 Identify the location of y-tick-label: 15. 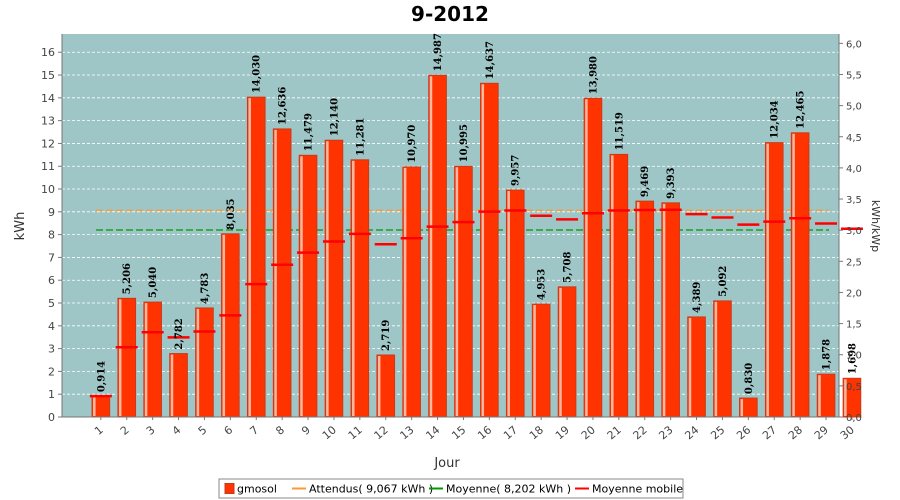
(48, 75).